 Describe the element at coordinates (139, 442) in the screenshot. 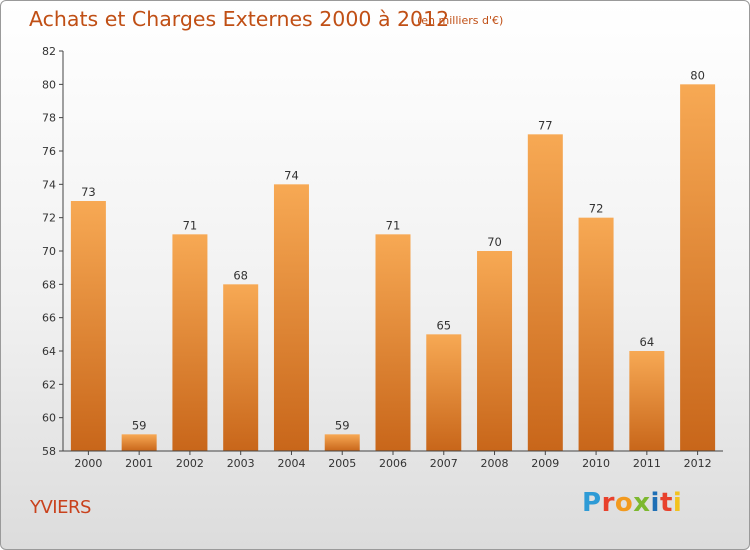

I see `bar-2001` at that location.